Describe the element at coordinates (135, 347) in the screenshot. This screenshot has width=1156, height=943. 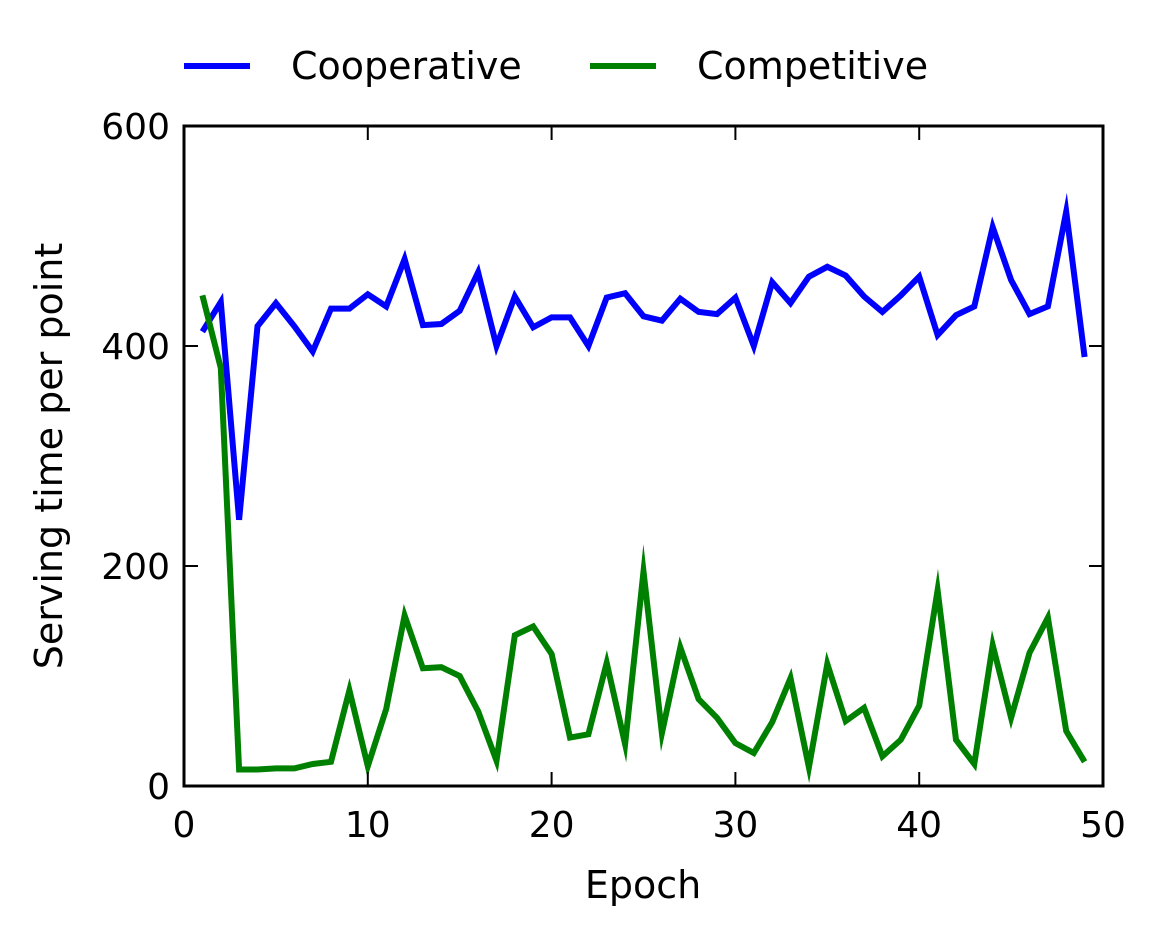
I see `y-tick-label: 400` at that location.